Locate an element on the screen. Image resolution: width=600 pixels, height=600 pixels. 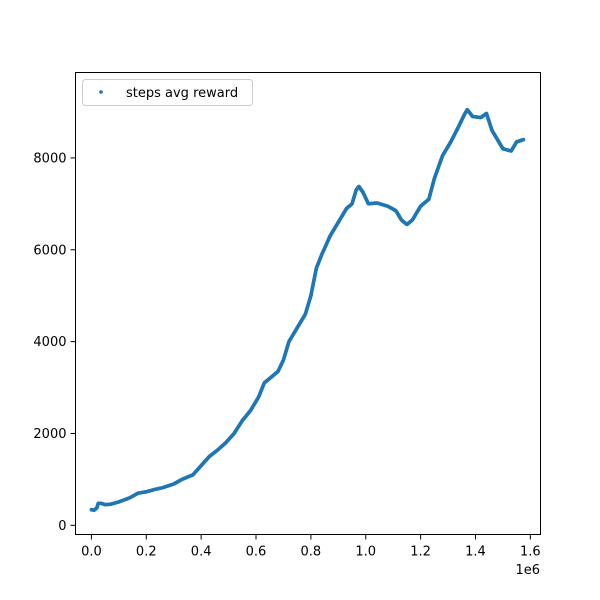
y-tick-label: 4000 is located at coordinates (49, 342).